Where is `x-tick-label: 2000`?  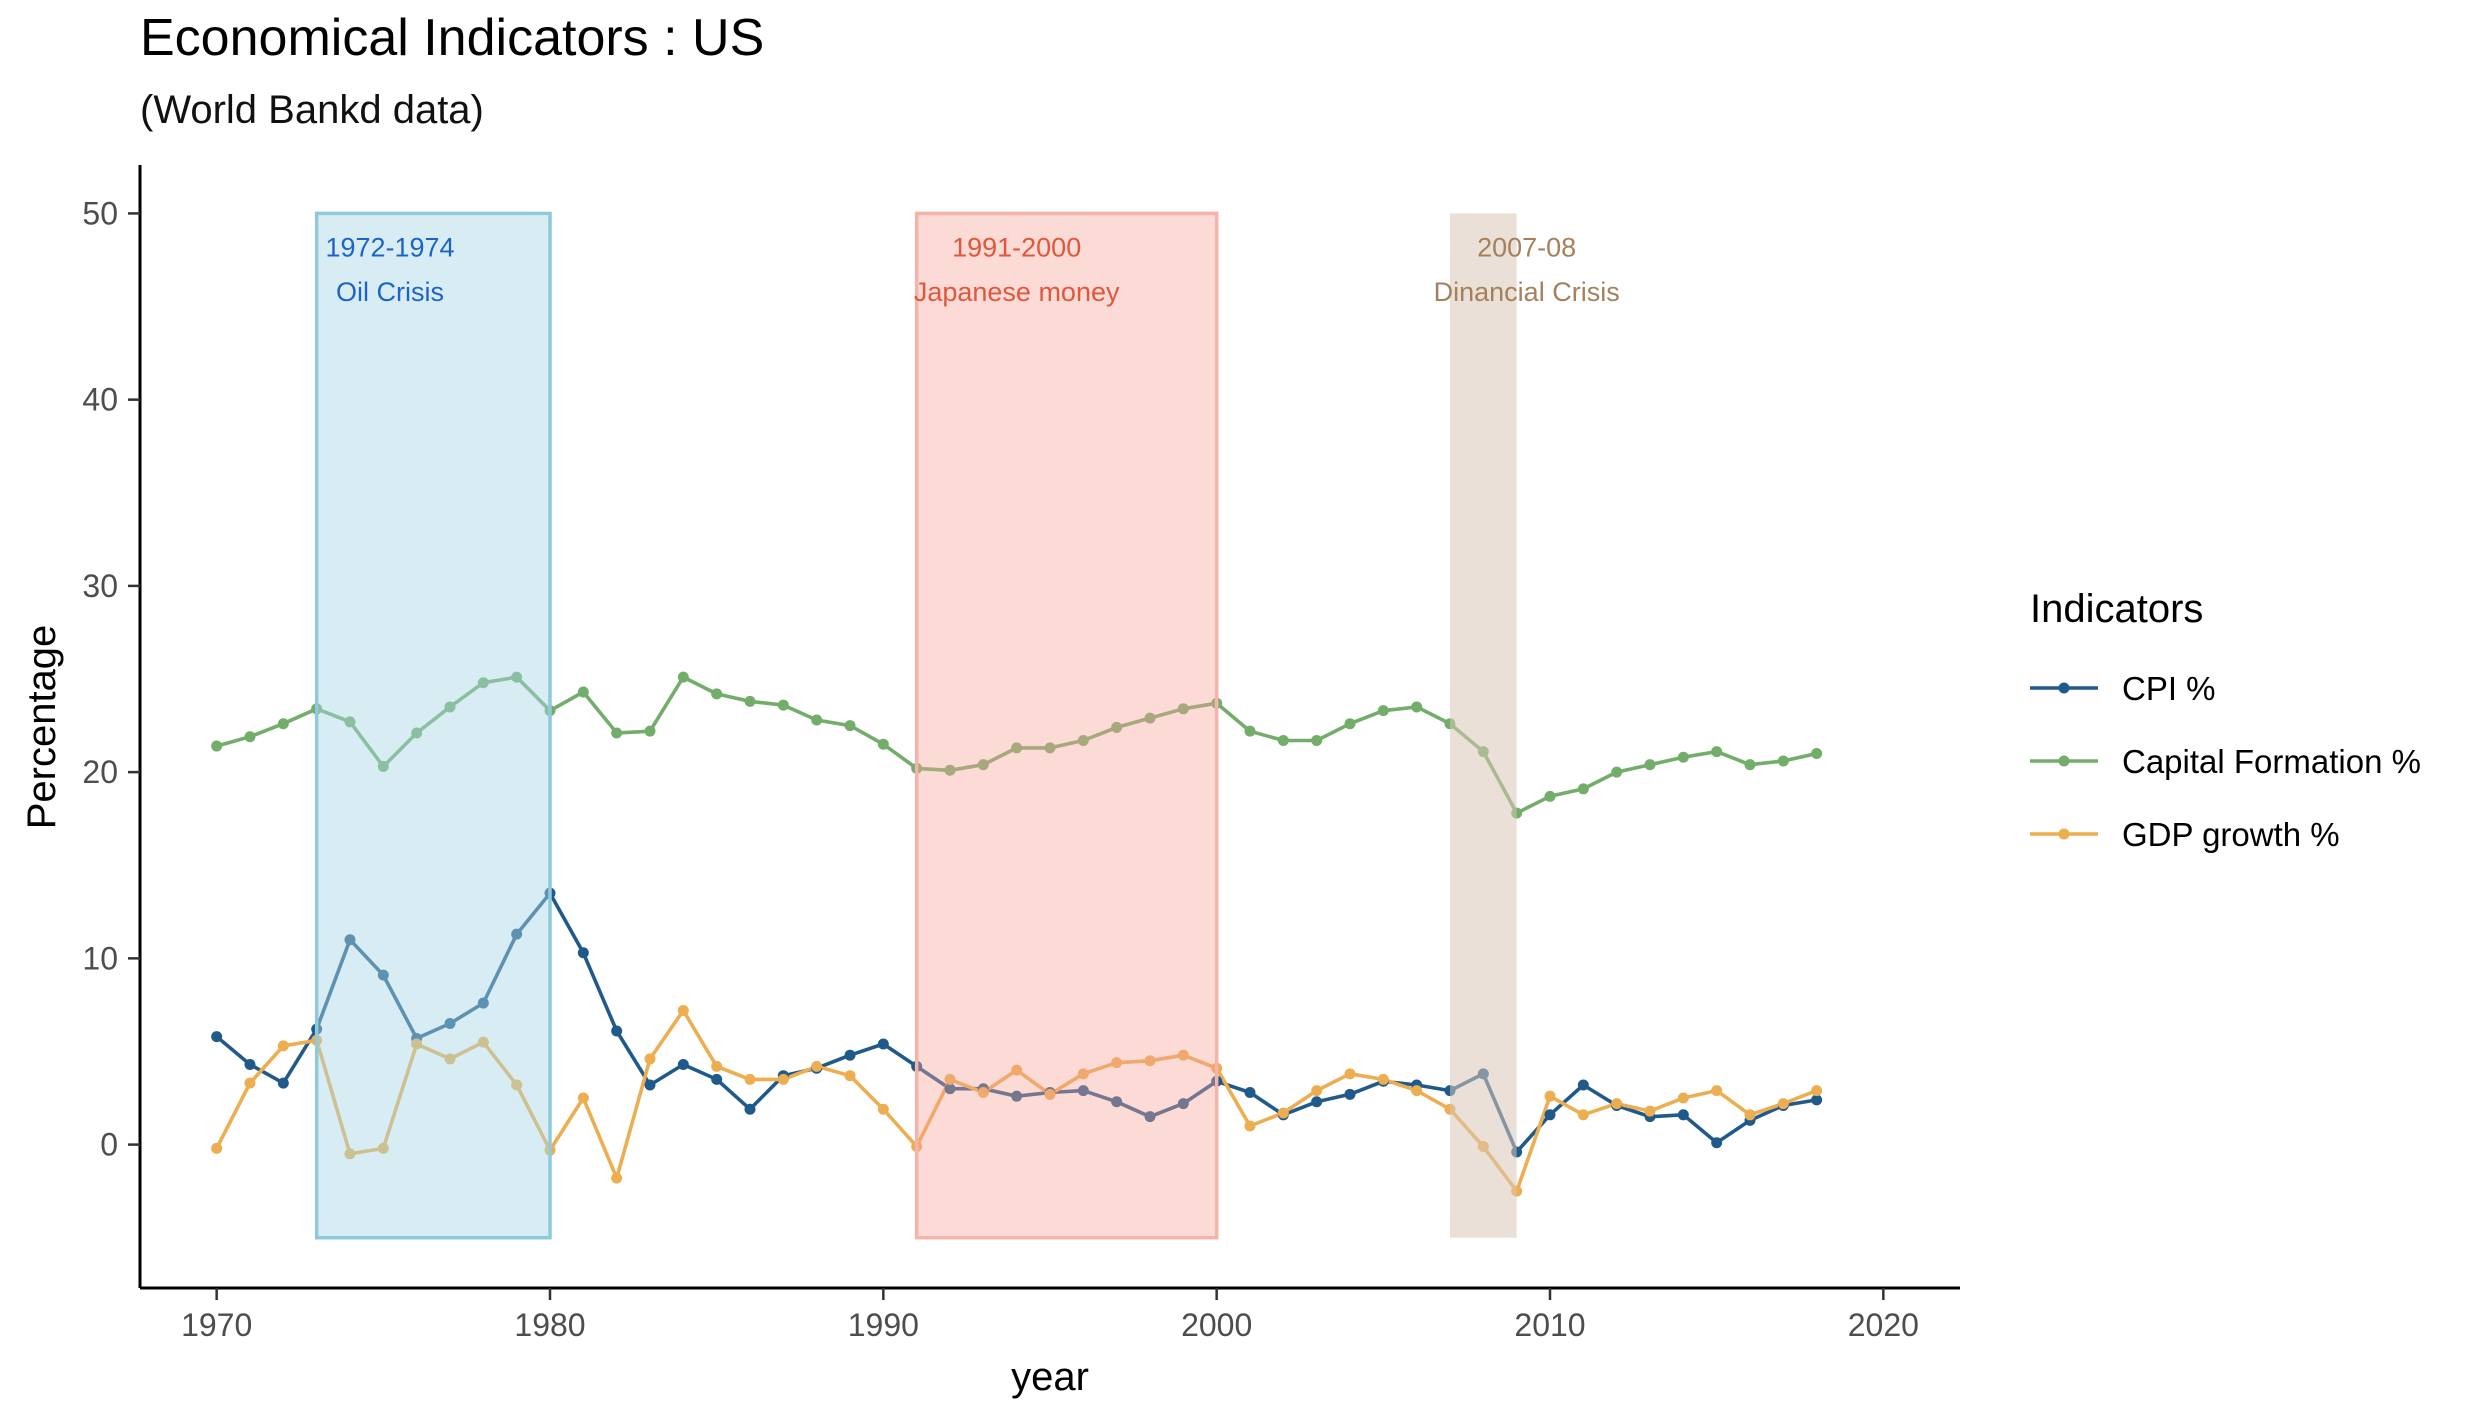 x-tick-label: 2000 is located at coordinates (1216, 1325).